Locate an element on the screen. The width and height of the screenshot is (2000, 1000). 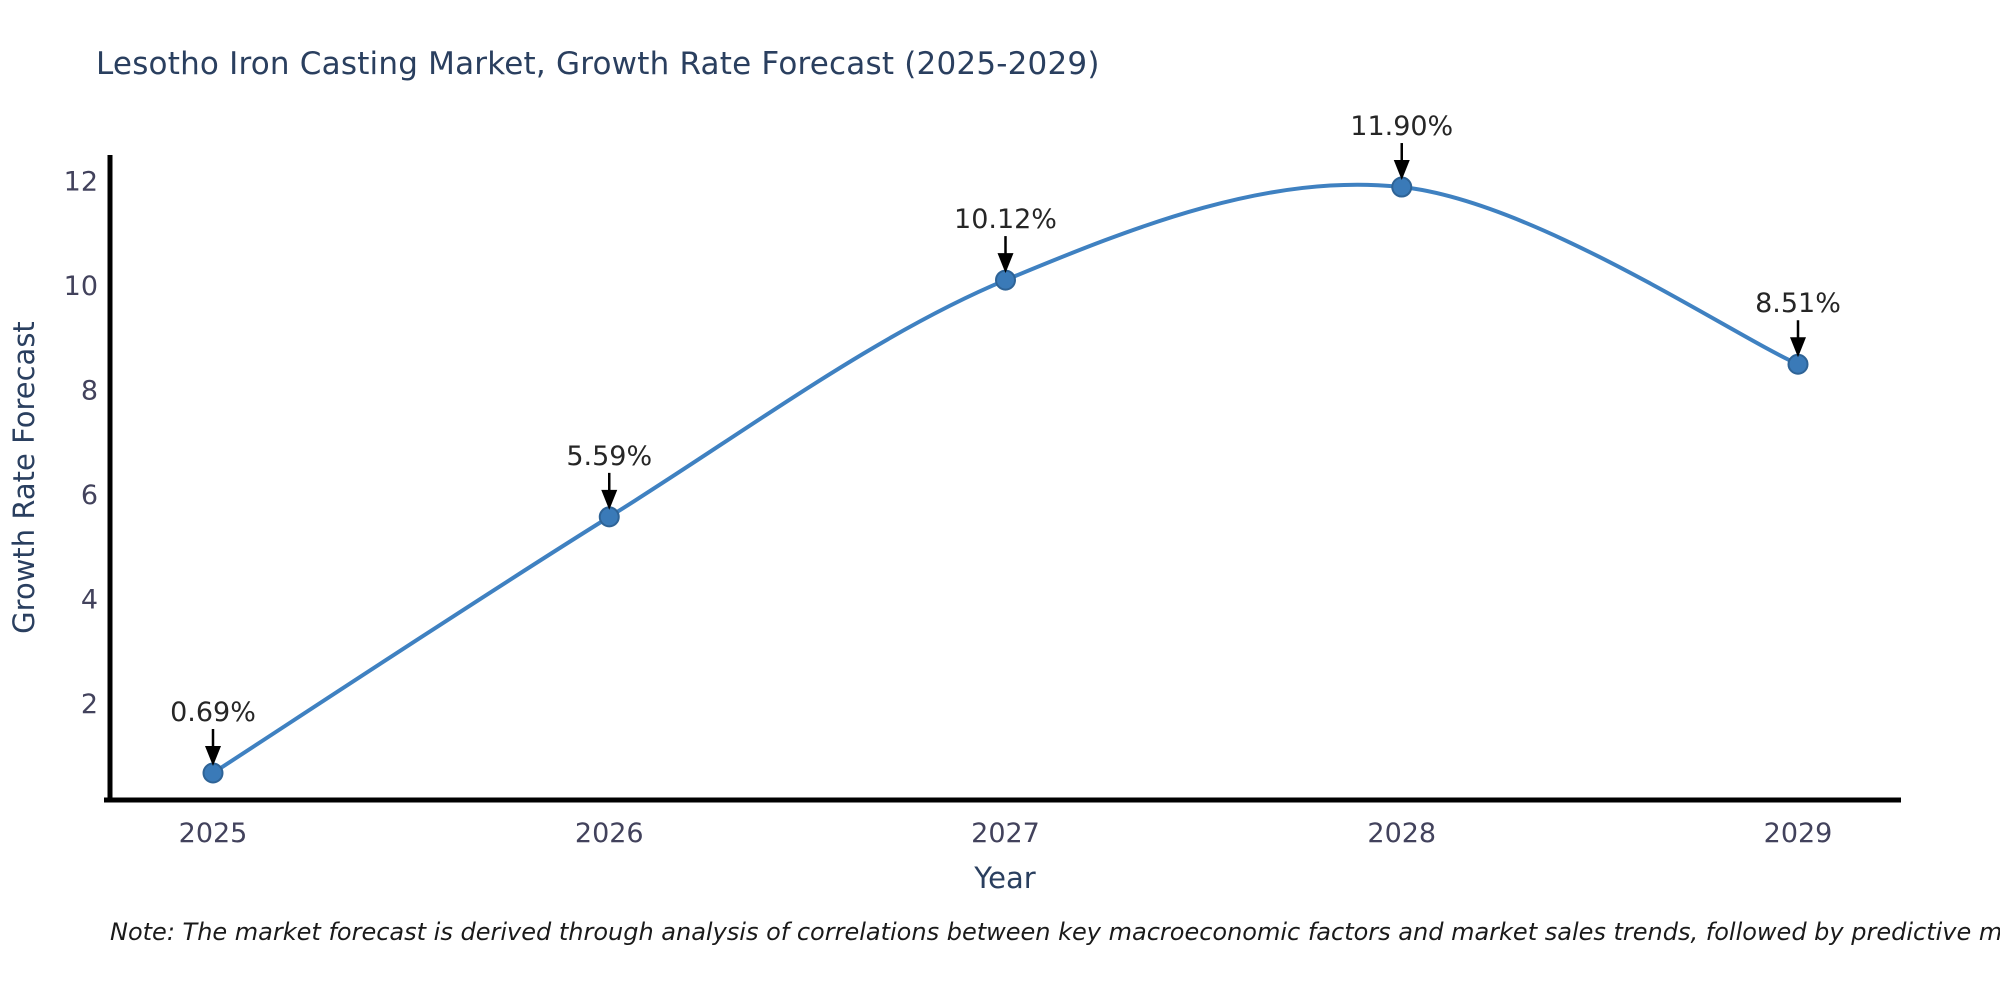
y-tick-label: 10 is located at coordinates (81, 286).